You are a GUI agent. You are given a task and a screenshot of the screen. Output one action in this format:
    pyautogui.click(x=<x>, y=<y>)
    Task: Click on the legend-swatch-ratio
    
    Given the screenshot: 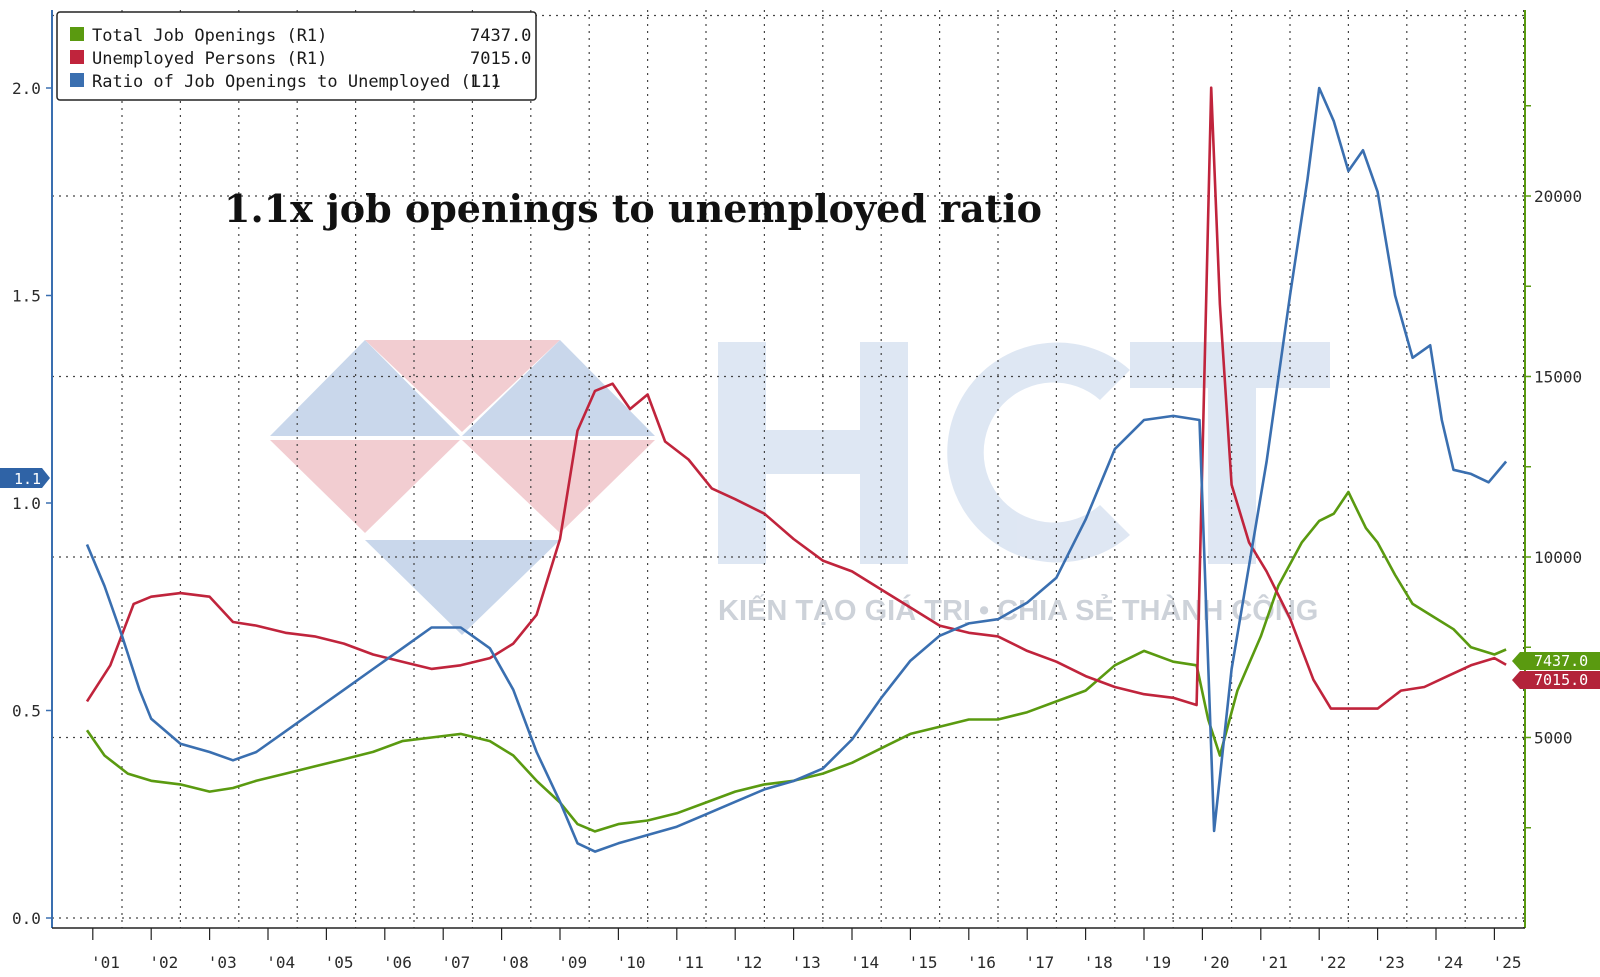 What is the action you would take?
    pyautogui.click(x=77, y=80)
    